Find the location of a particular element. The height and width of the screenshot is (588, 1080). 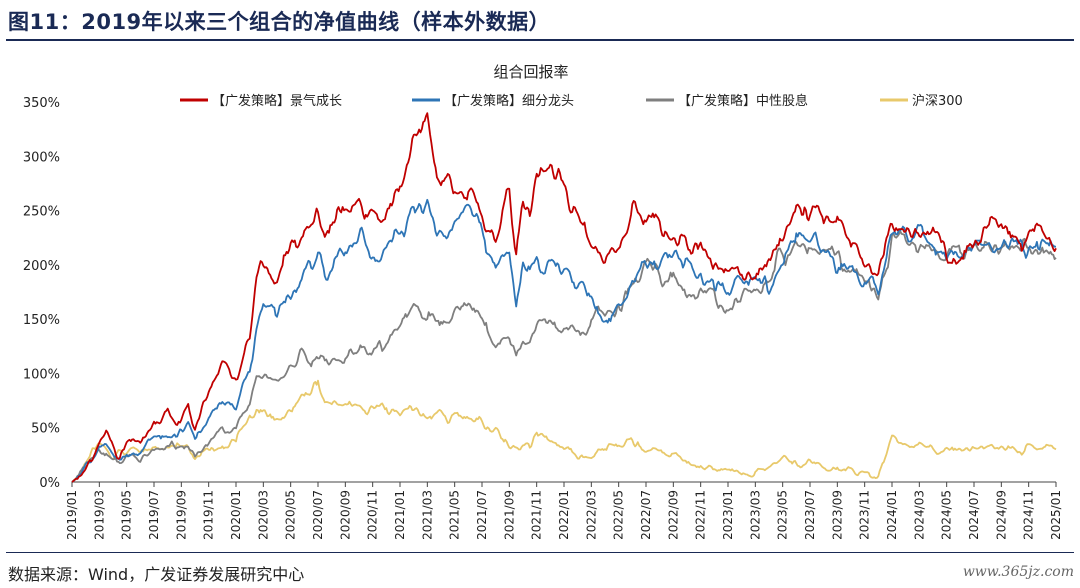

legend-label: 【广发策略】景气成长 is located at coordinates (277, 101).